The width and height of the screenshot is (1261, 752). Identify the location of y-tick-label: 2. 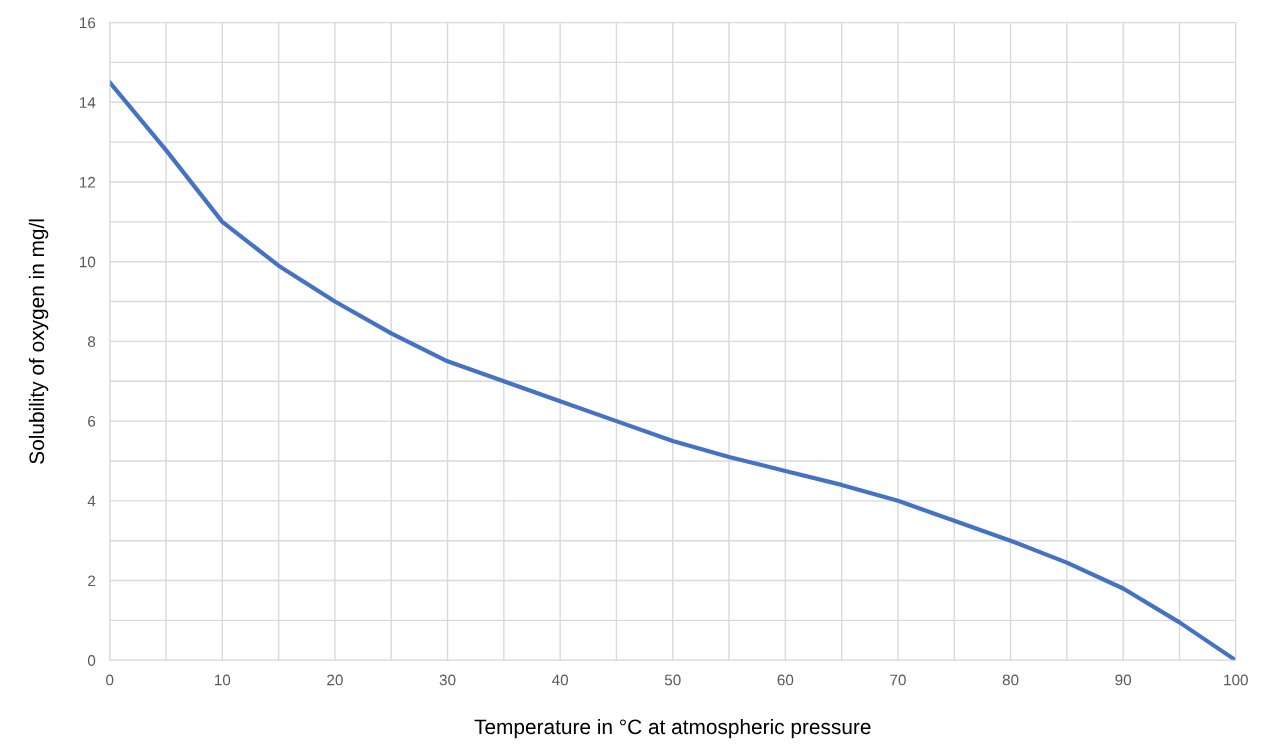
(92, 581).